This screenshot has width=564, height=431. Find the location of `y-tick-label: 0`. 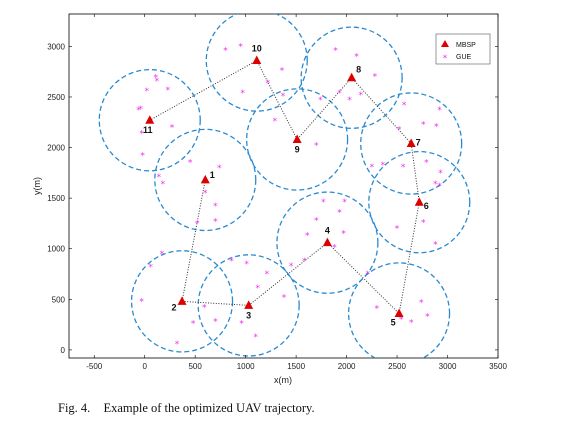

y-tick-label: 0 is located at coordinates (63, 350).